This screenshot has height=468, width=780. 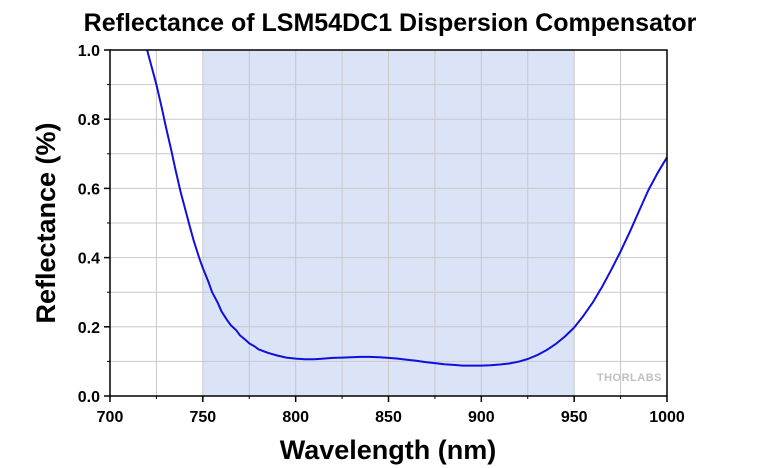 What do you see at coordinates (89, 189) in the screenshot?
I see `y-tick-label: 0.6` at bounding box center [89, 189].